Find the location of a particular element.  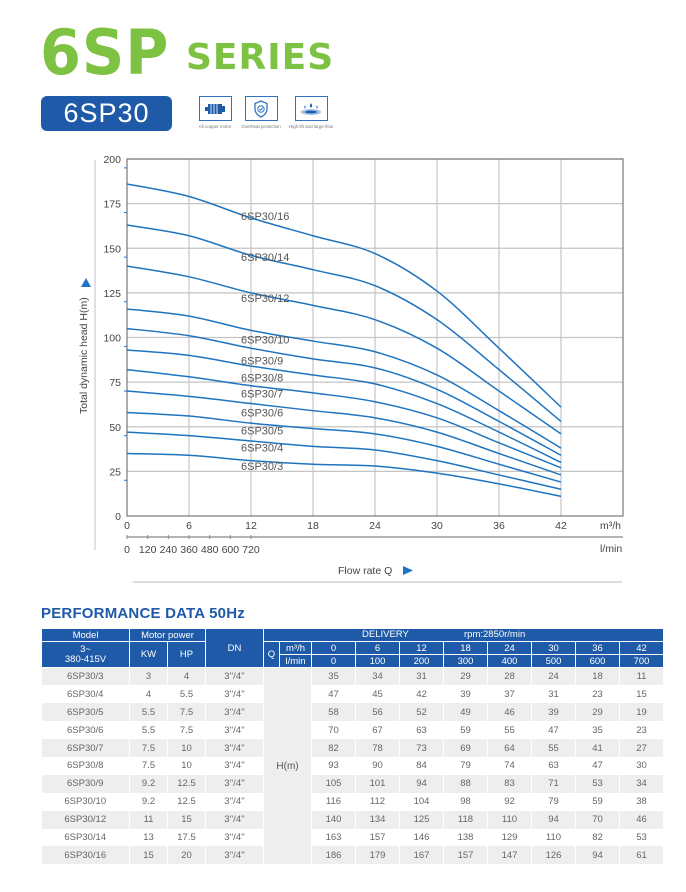

cell-head: 74 is located at coordinates (509, 765).